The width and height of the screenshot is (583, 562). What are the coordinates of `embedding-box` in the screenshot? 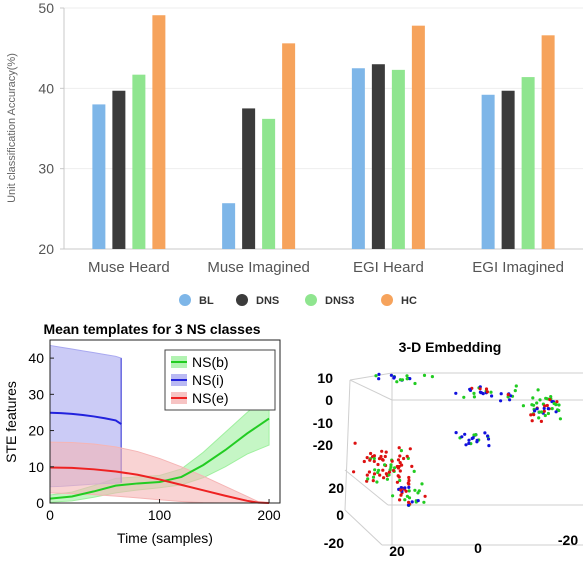 It's located at (463, 459).